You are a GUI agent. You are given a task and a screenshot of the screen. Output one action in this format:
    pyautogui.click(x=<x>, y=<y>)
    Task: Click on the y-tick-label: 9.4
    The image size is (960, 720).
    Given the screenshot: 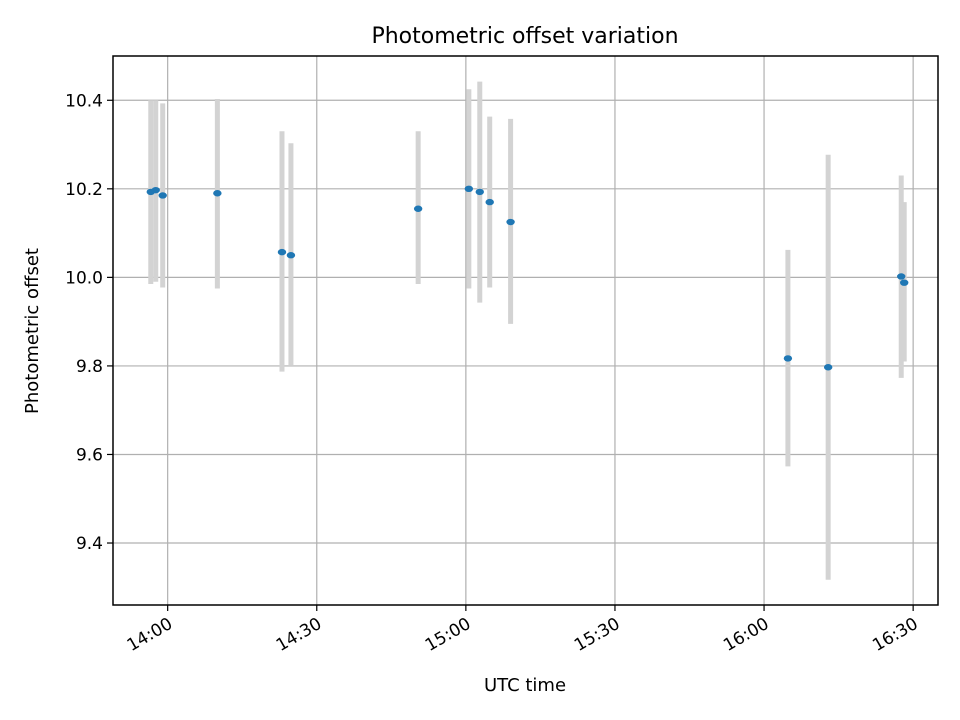 What is the action you would take?
    pyautogui.click(x=89, y=544)
    